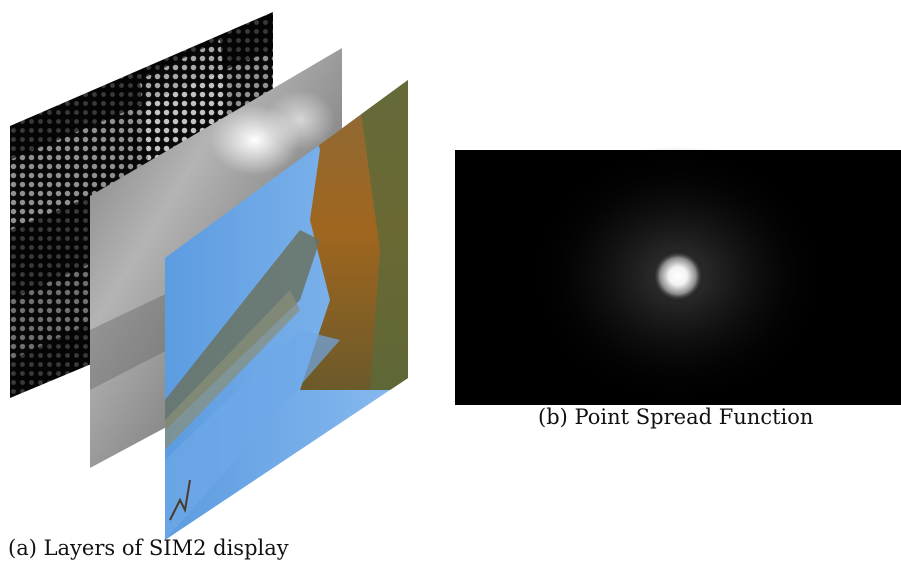 This screenshot has width=901, height=568. I want to click on figure-a-caption: (a) Layers of SIM2 display, so click(148, 548).